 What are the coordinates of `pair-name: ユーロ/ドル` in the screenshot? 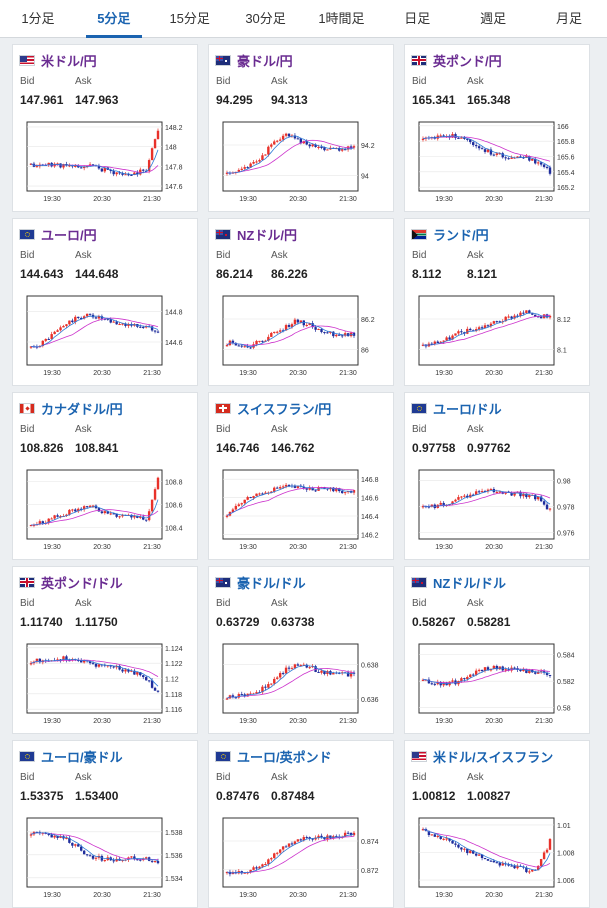 It's located at (467, 409).